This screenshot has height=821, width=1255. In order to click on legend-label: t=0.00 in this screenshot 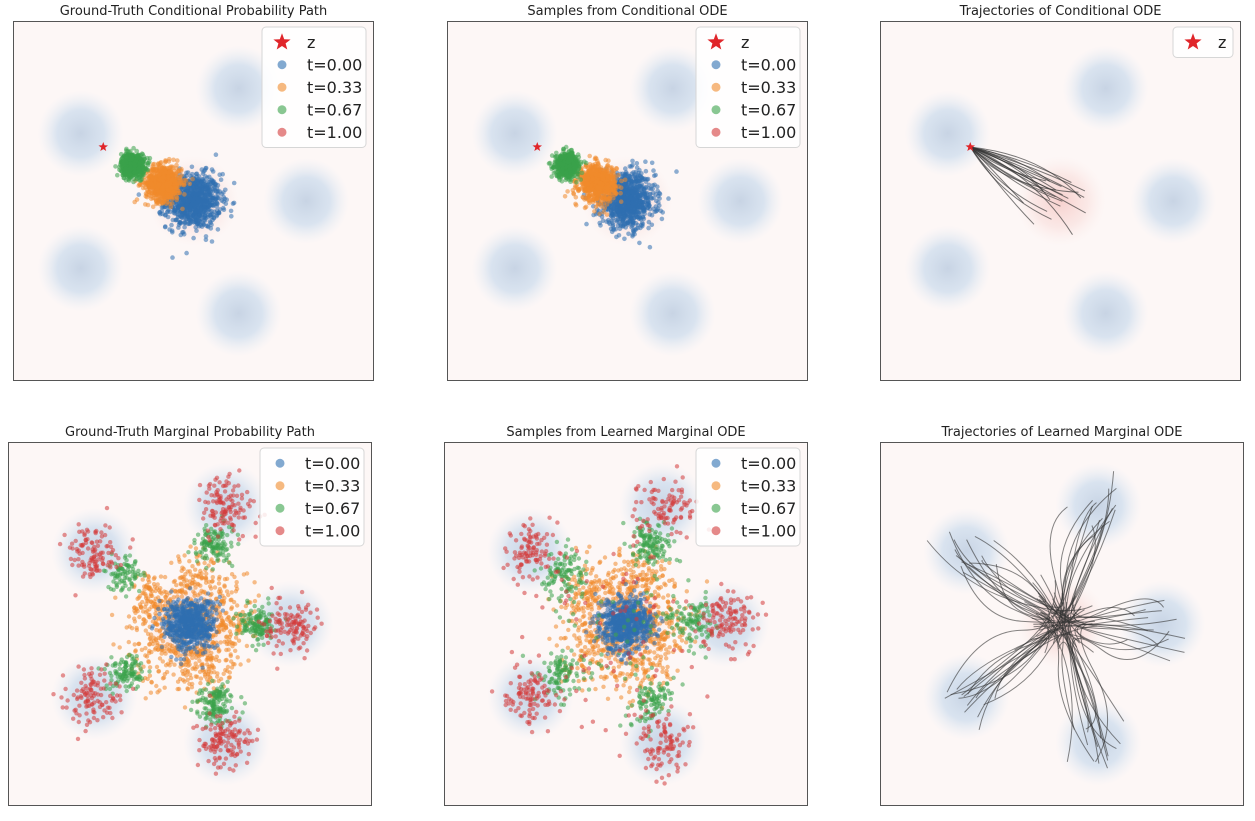, I will do `click(334, 64)`.